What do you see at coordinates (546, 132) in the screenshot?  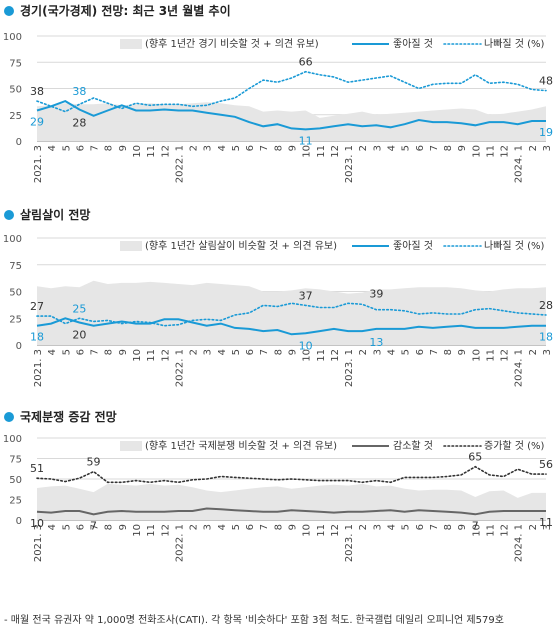 I see `data-label: 19` at bounding box center [546, 132].